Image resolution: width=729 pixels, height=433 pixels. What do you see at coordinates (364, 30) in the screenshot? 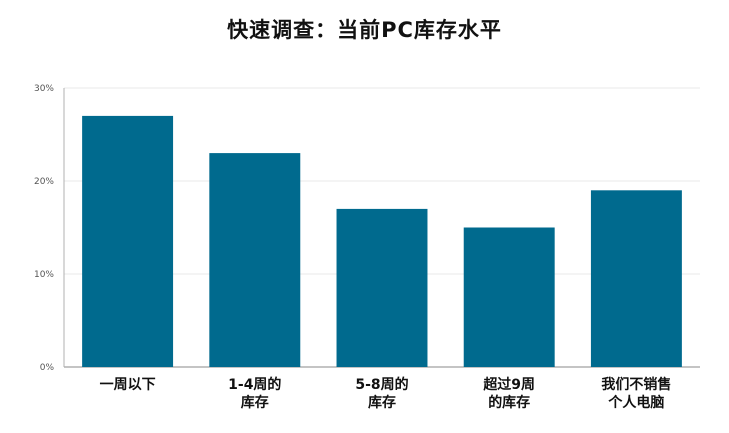
I see `chart-title: 快速调查：当前PC库存水平` at bounding box center [364, 30].